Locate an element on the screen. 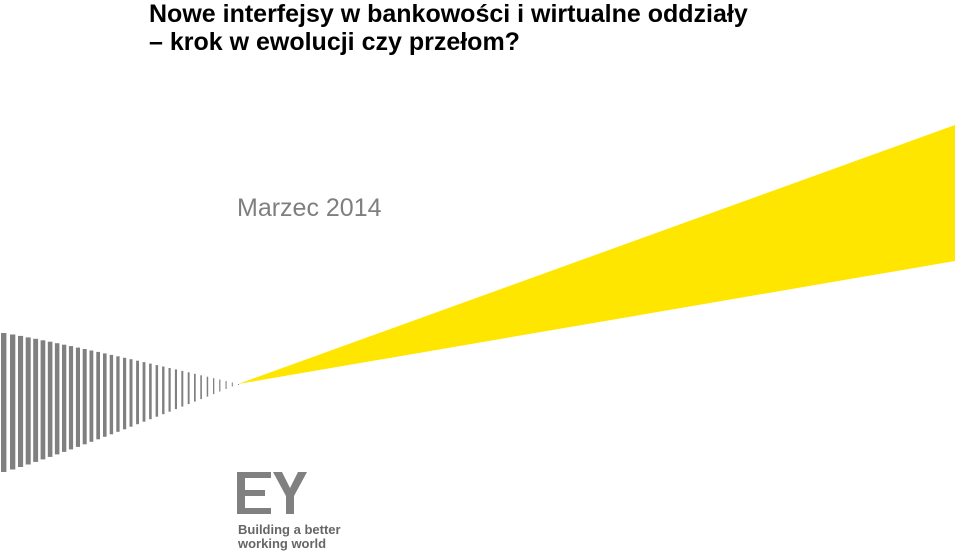 This screenshot has width=959, height=552. title-line-2: – krok w ewolucji czy przełom? is located at coordinates (334, 42).